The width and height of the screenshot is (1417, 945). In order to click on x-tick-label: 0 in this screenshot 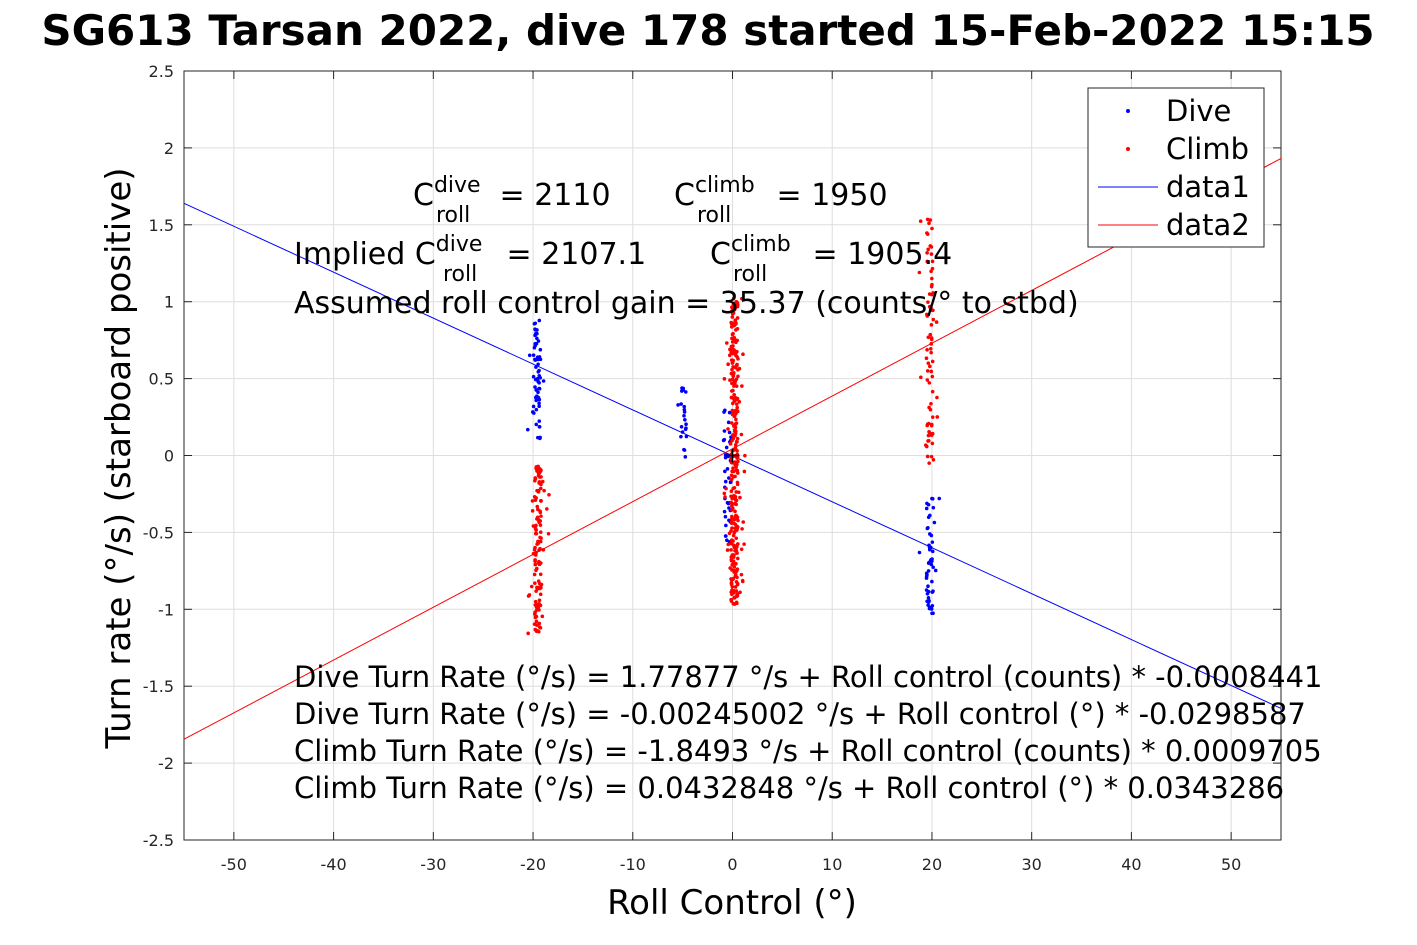, I will do `click(732, 864)`.